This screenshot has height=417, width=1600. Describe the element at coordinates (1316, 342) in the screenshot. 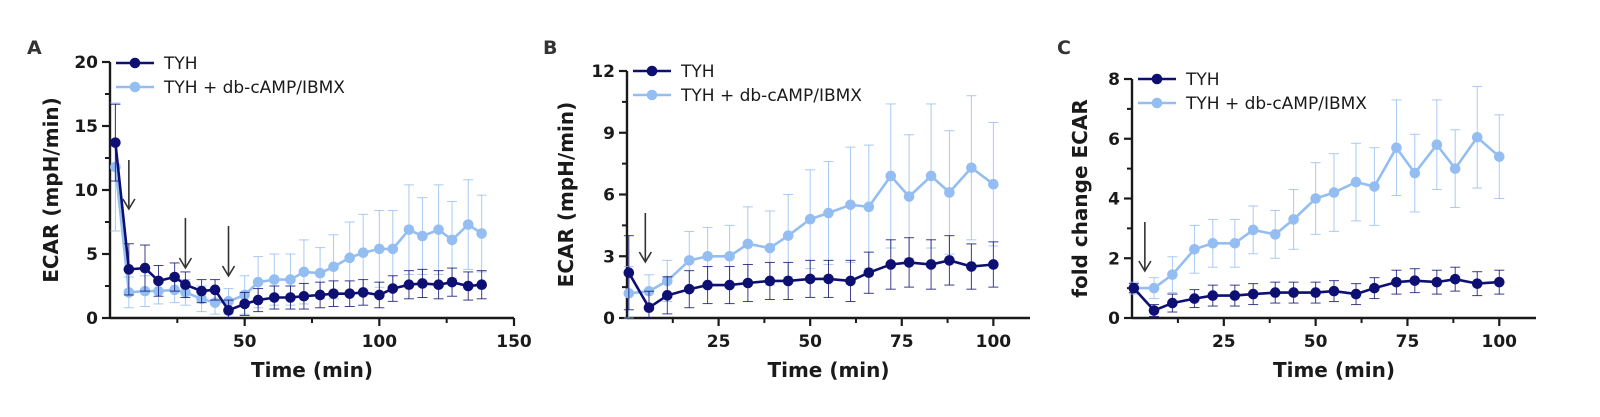

I see `x-tick-label: 50` at that location.